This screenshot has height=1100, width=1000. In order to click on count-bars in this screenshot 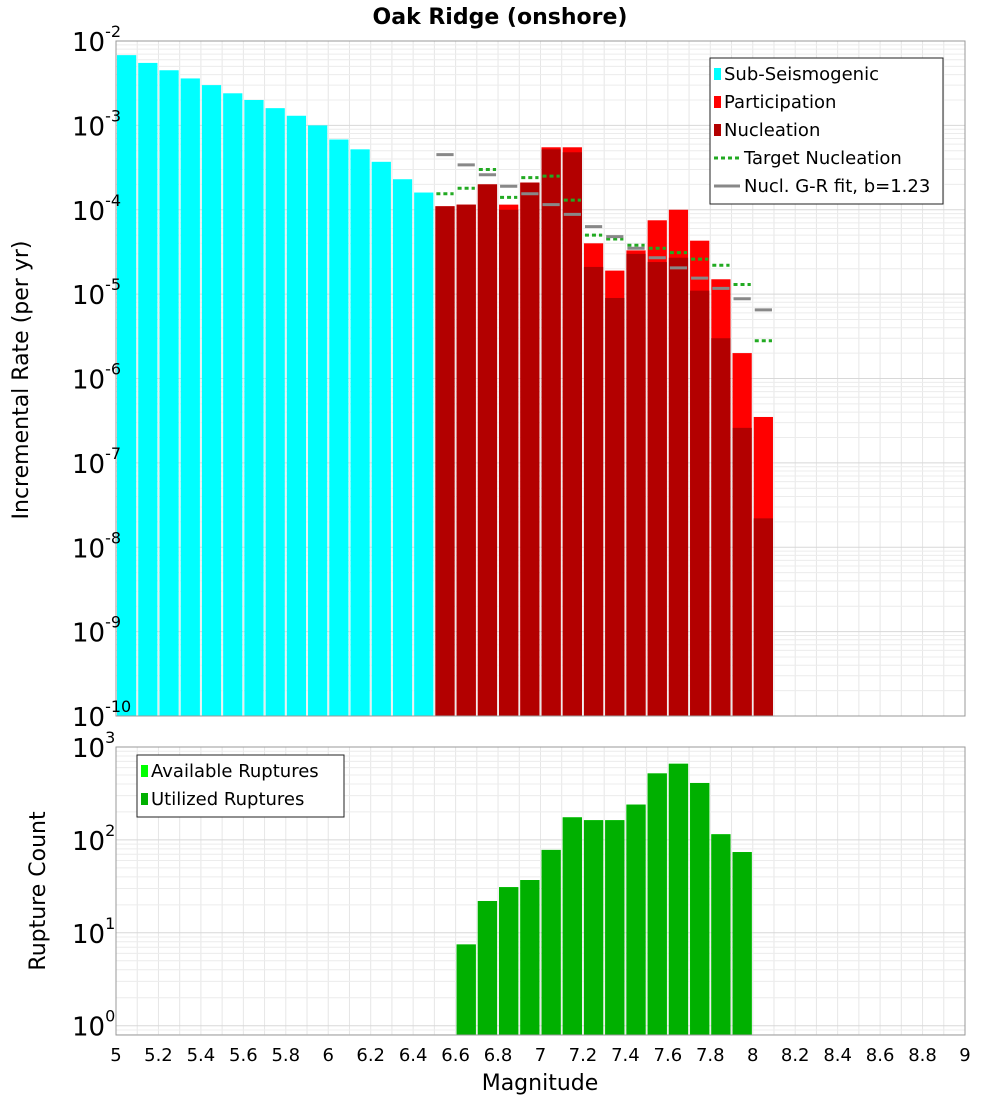, I will do `click(604, 899)`.